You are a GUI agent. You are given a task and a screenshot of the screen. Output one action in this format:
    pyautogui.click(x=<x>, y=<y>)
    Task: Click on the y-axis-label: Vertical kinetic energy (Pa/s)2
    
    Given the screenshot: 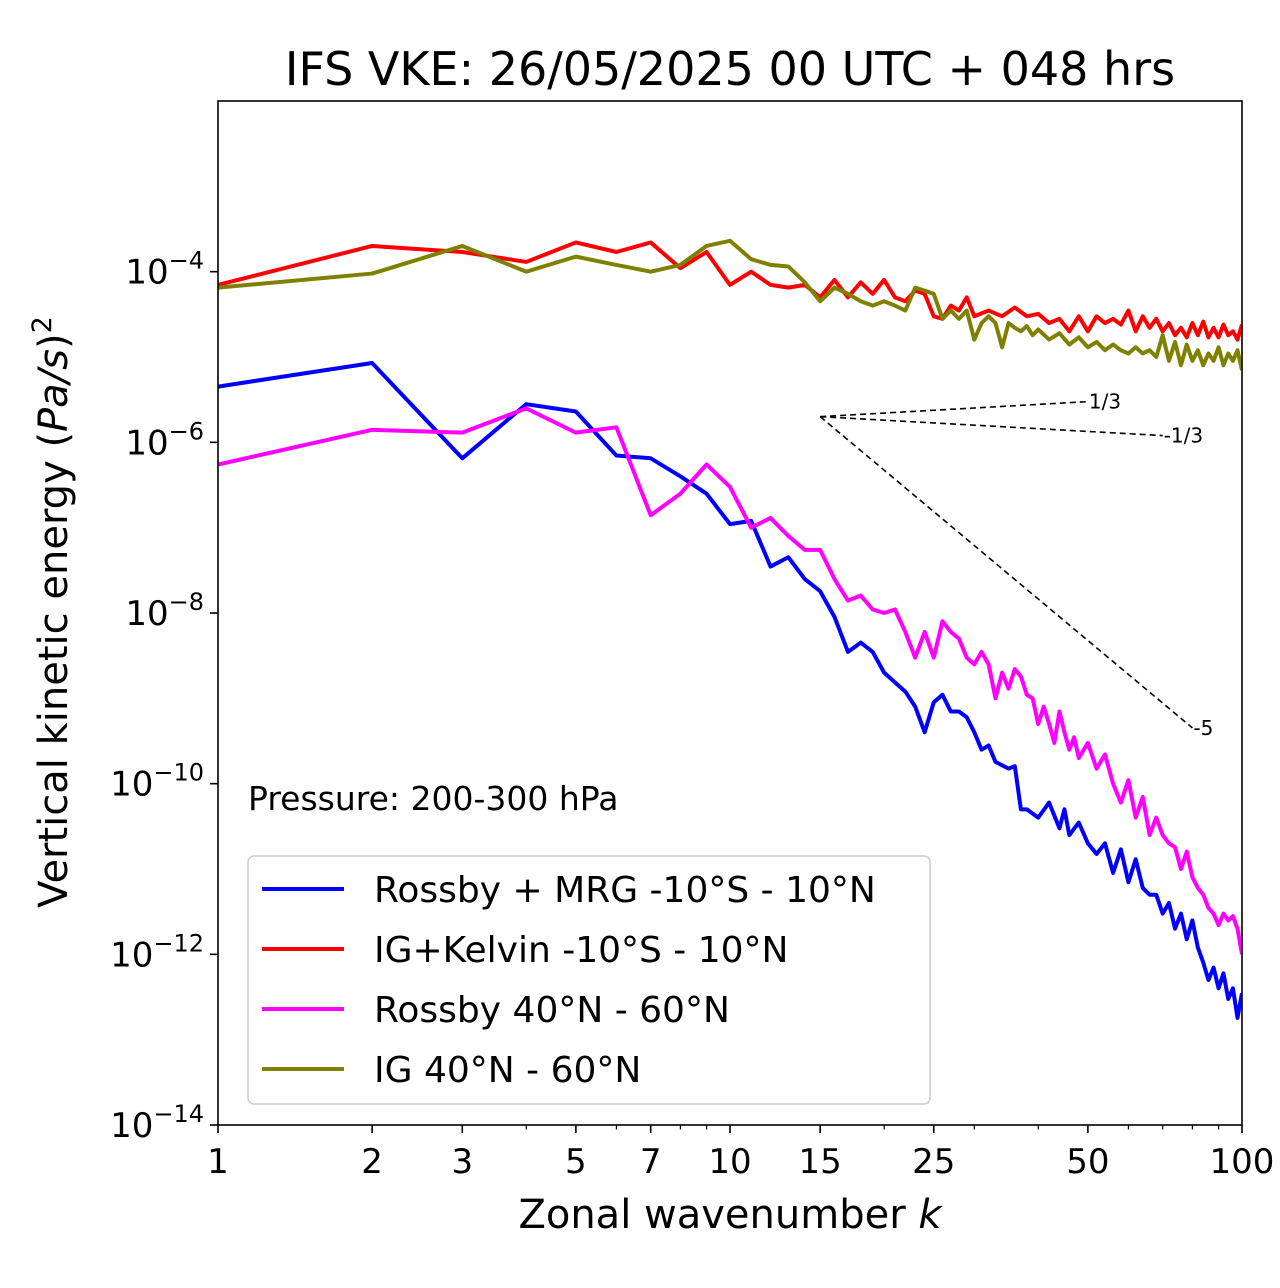 What is the action you would take?
    pyautogui.click(x=52, y=612)
    